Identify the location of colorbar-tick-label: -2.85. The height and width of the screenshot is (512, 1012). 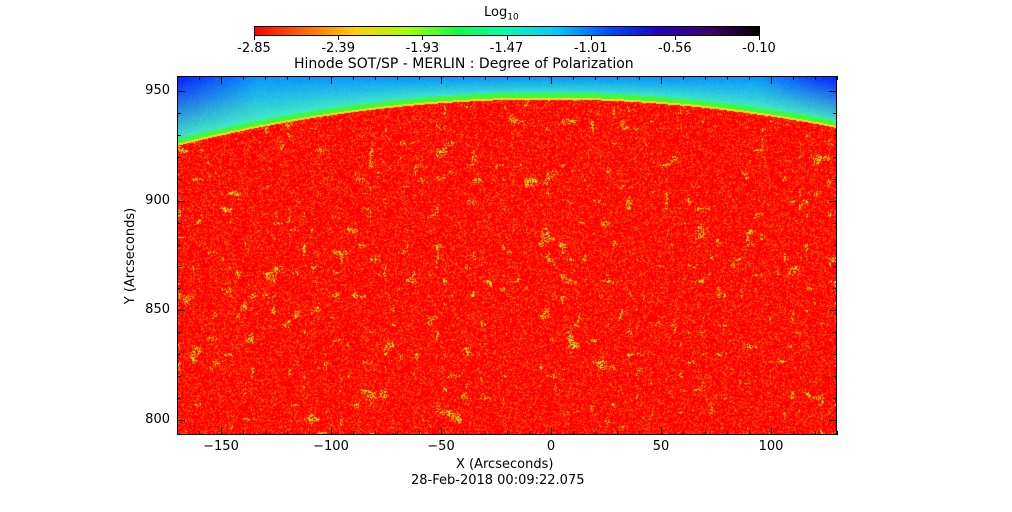
(254, 48).